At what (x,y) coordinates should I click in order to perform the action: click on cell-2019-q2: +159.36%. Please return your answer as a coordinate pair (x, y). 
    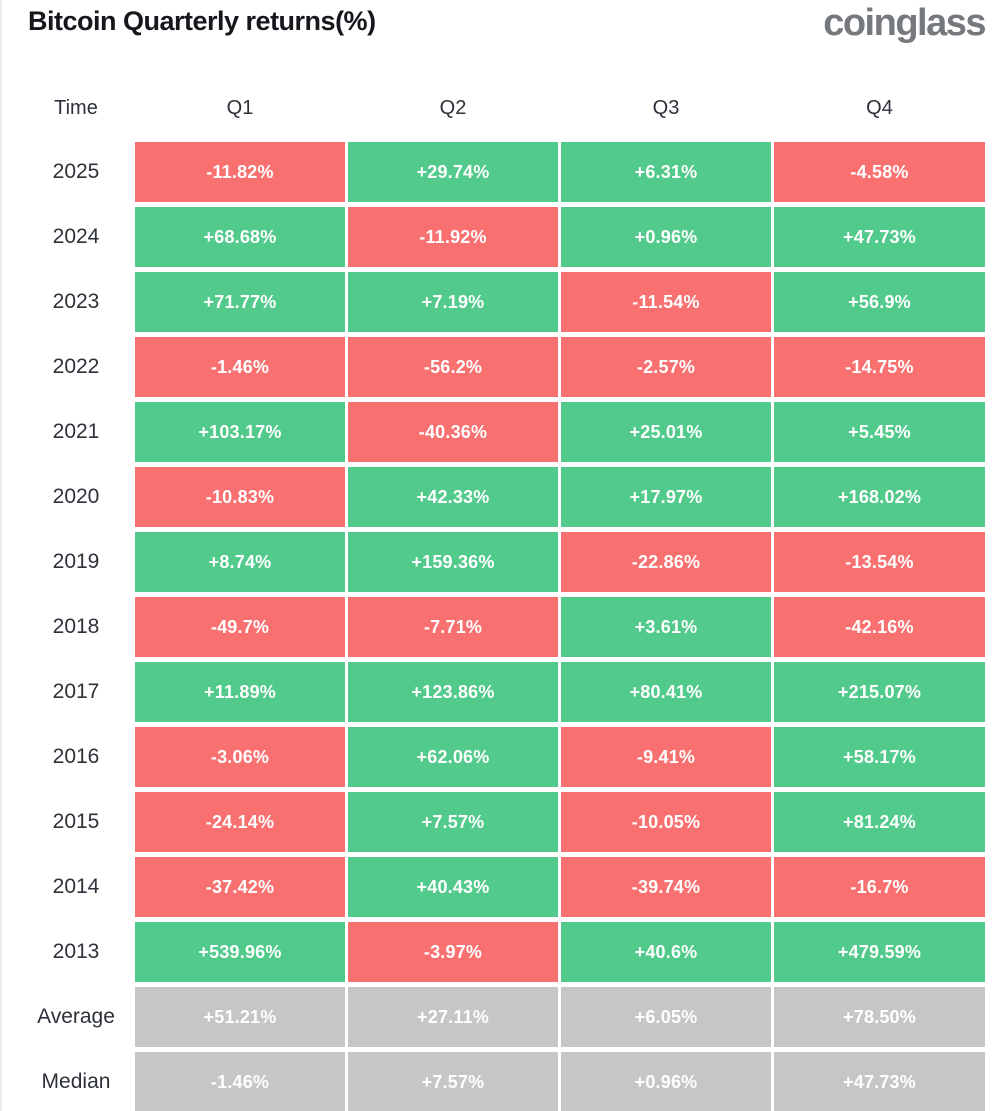
    Looking at the image, I should click on (453, 562).